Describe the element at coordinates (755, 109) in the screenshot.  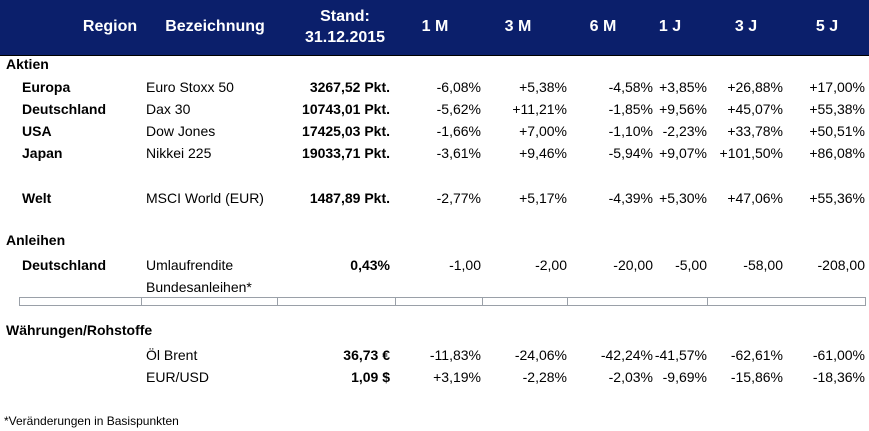
I see `value-3j: +45,07%` at that location.